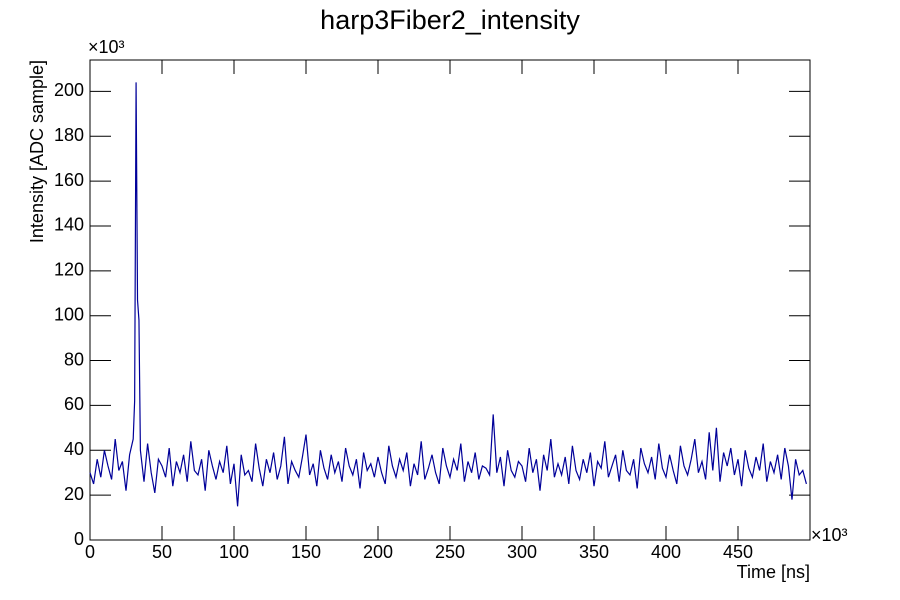 The image size is (900, 600). What do you see at coordinates (69, 225) in the screenshot?
I see `y-tick-label: 140` at bounding box center [69, 225].